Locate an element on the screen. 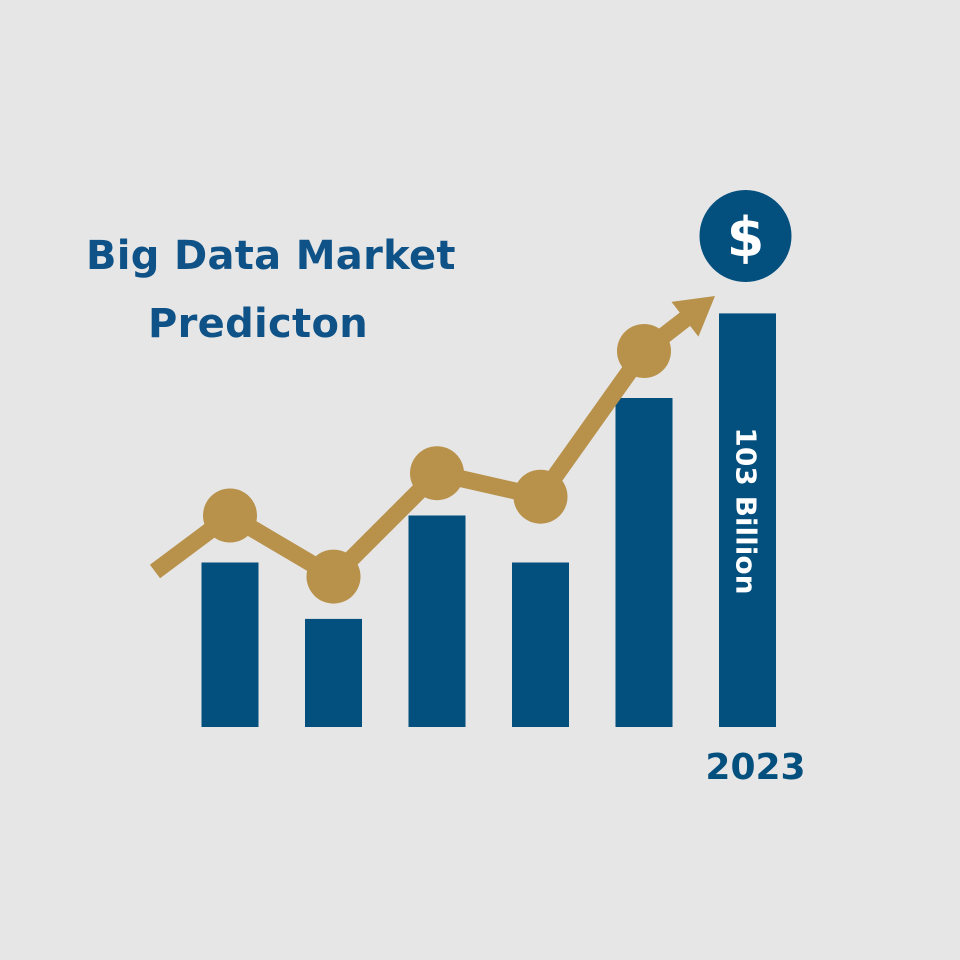 The width and height of the screenshot is (960, 960). icon-layer: $ is located at coordinates (745, 236).